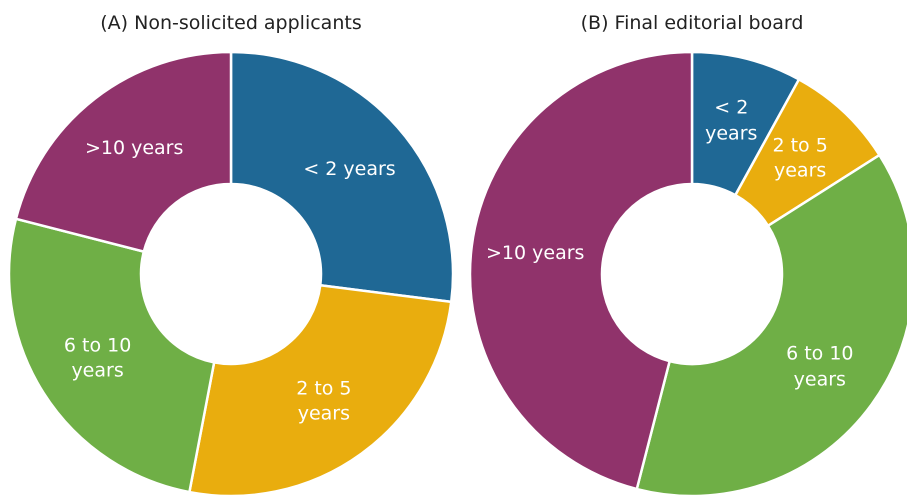  Describe the element at coordinates (231, 23) in the screenshot. I see `chart-title: (A) Non-solicited applicants` at that location.